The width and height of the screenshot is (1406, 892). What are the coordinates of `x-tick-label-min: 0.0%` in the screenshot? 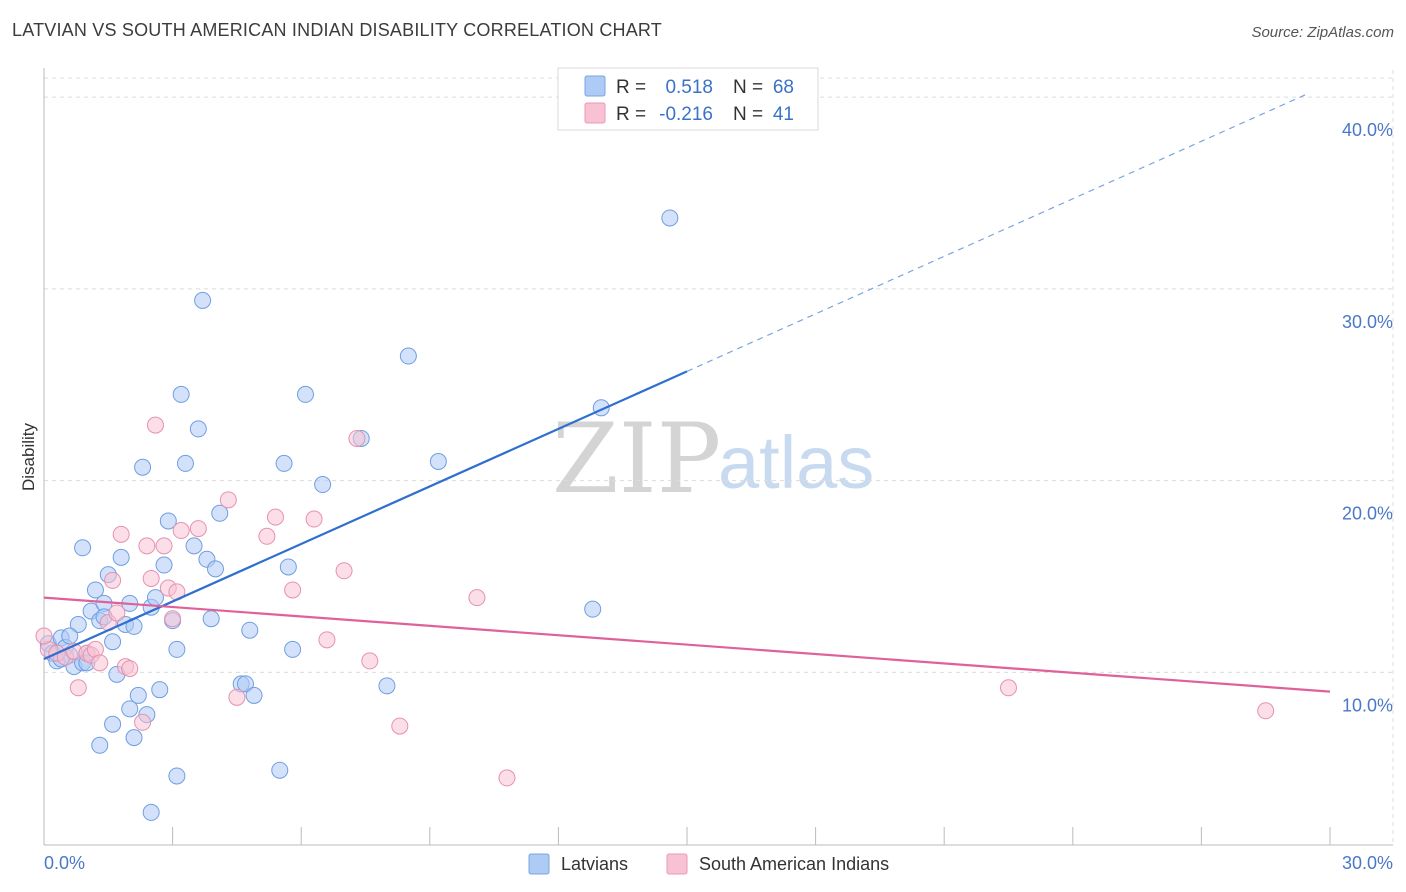 It's located at (64, 863).